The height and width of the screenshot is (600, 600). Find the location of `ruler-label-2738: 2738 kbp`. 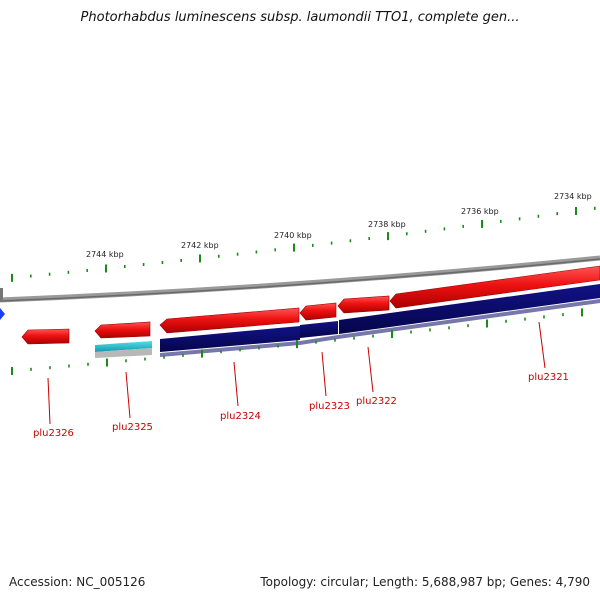

ruler-label-2738: 2738 kbp is located at coordinates (387, 224).